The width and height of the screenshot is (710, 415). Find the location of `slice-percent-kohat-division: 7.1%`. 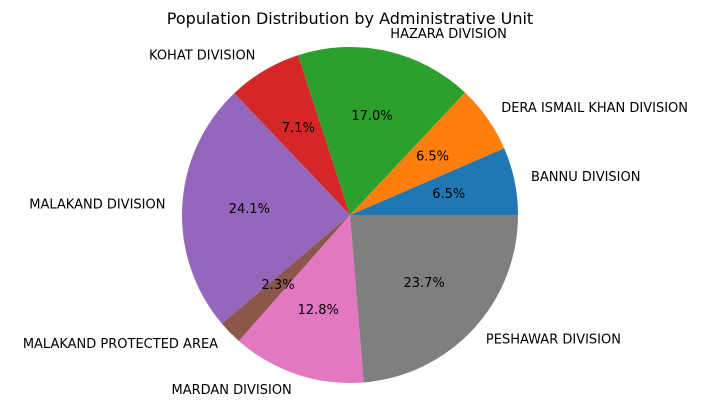

slice-percent-kohat-division: 7.1% is located at coordinates (298, 128).